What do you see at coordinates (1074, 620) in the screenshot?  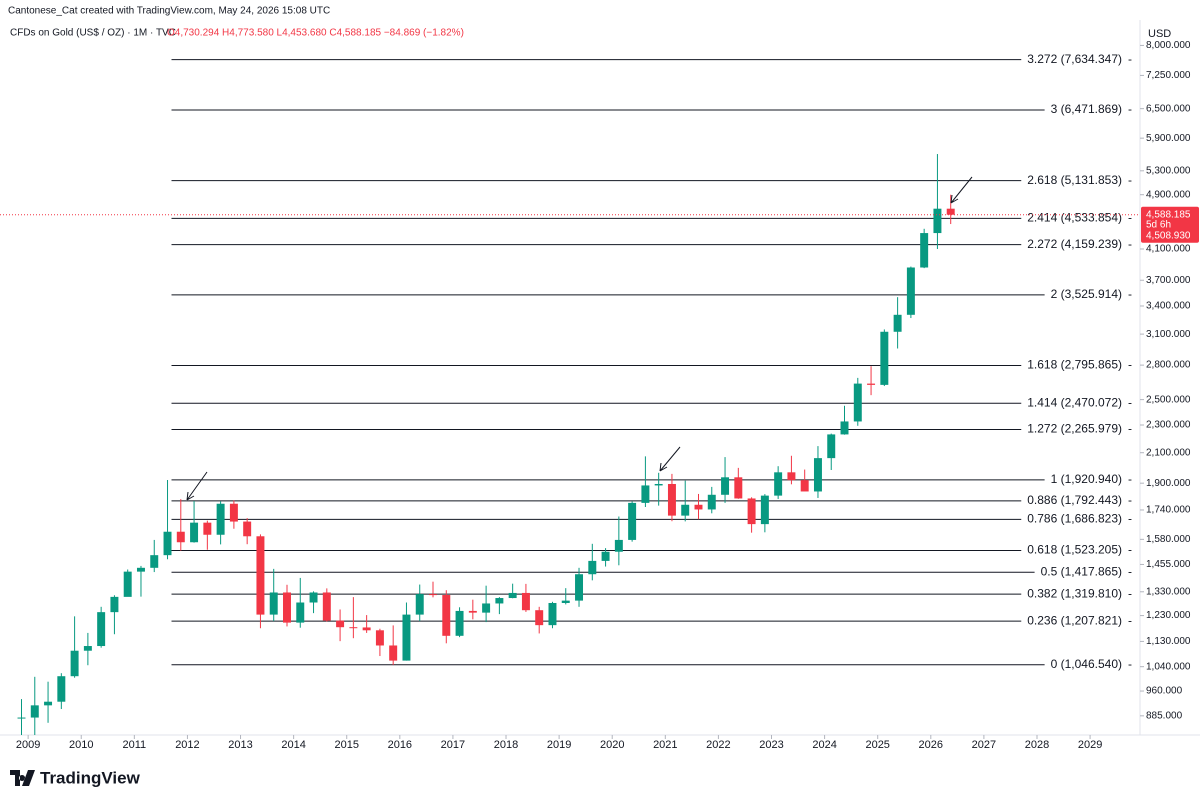 I see `fib-label: 0.236 (1,207.821)` at bounding box center [1074, 620].